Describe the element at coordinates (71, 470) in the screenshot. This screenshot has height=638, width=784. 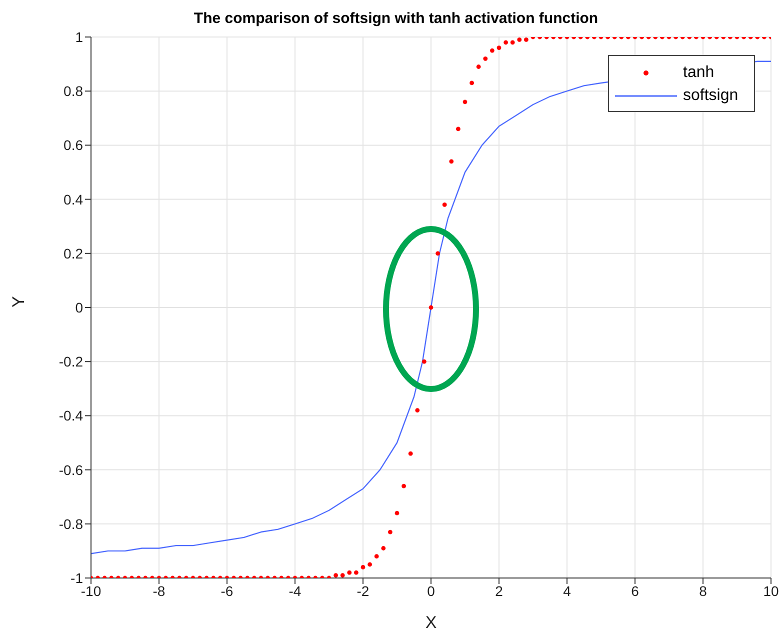
I see `y-tick-label: -0.6` at that location.